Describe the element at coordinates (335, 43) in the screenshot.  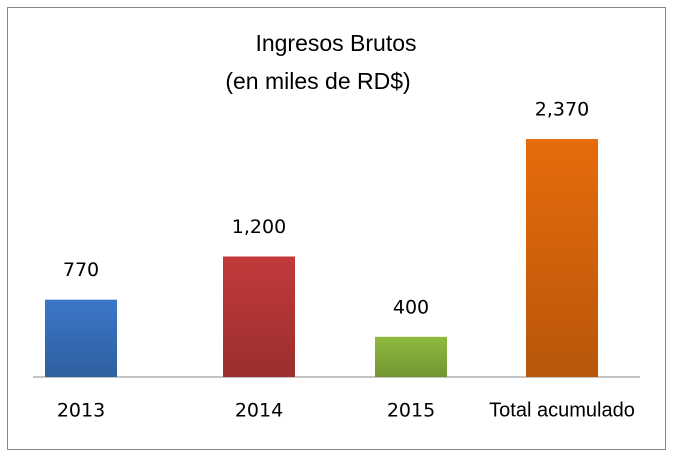
I see `chart-title: Ingresos Brutos` at that location.